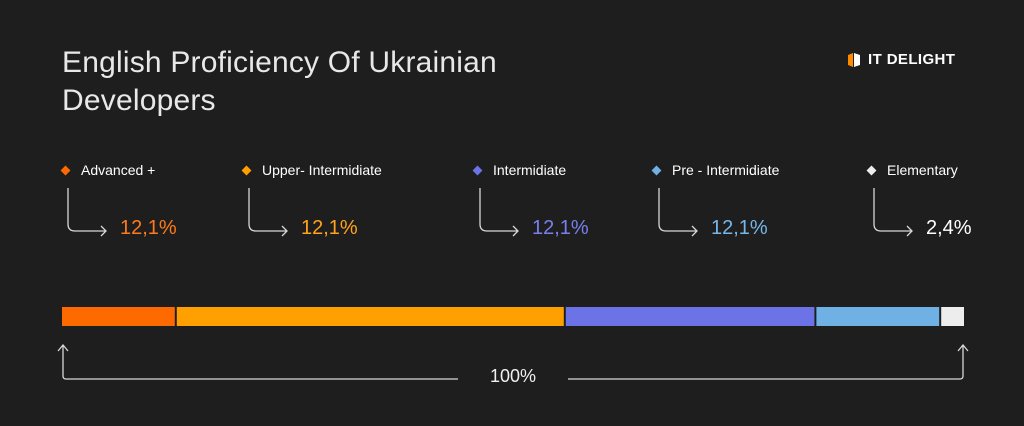 Image resolution: width=1024 pixels, height=426 pixels. I want to click on category-label: Elementary, so click(922, 170).